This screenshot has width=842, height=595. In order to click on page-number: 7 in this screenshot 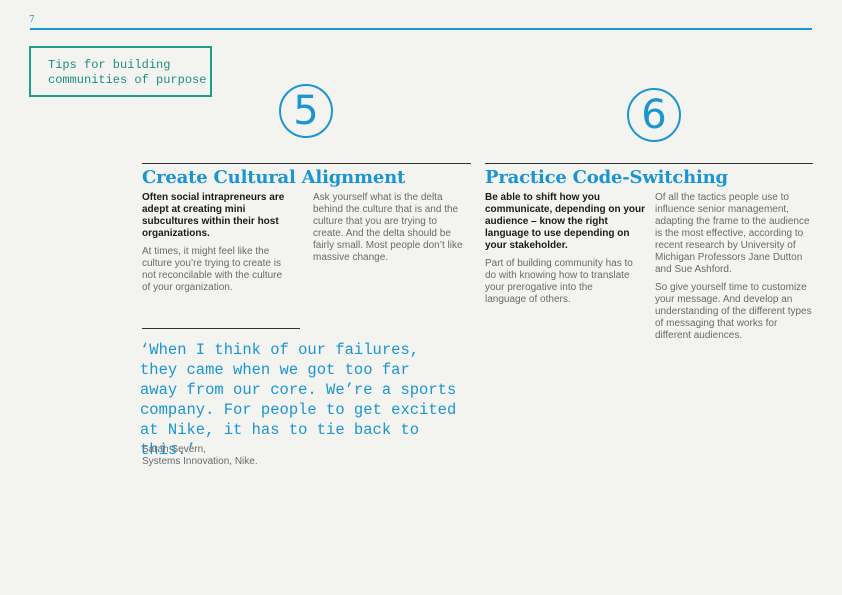, I will do `click(32, 20)`.